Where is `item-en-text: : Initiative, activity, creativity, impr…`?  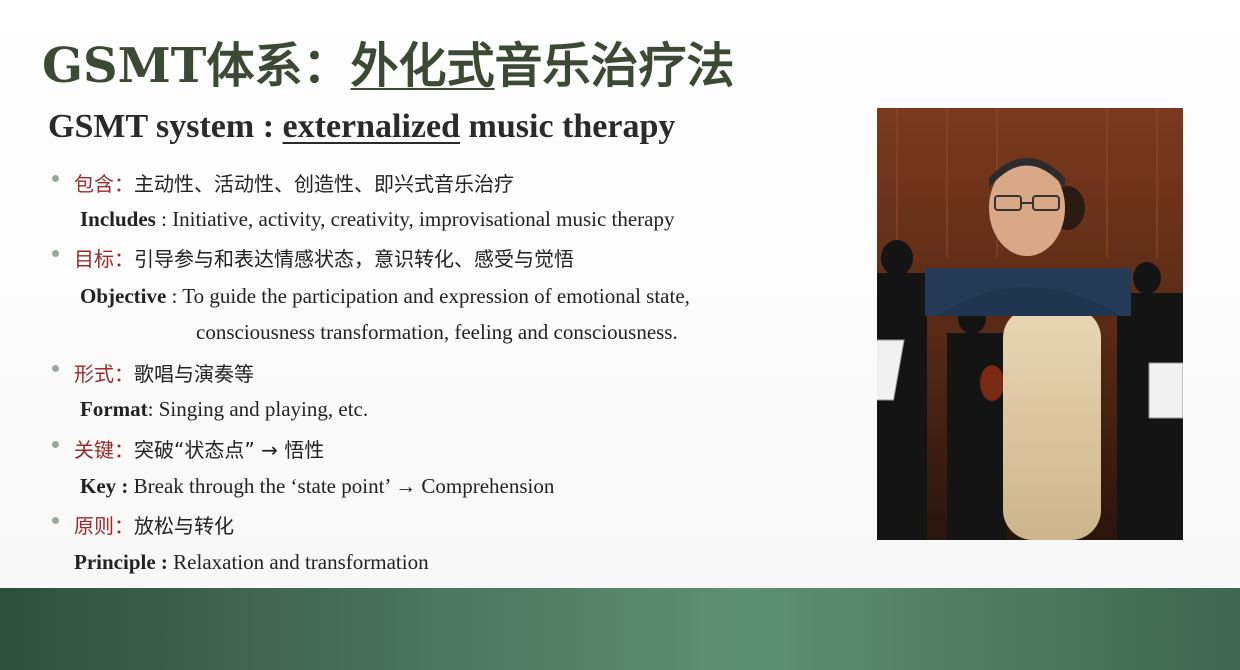 item-en-text: : Initiative, activity, creativity, impr… is located at coordinates (415, 219).